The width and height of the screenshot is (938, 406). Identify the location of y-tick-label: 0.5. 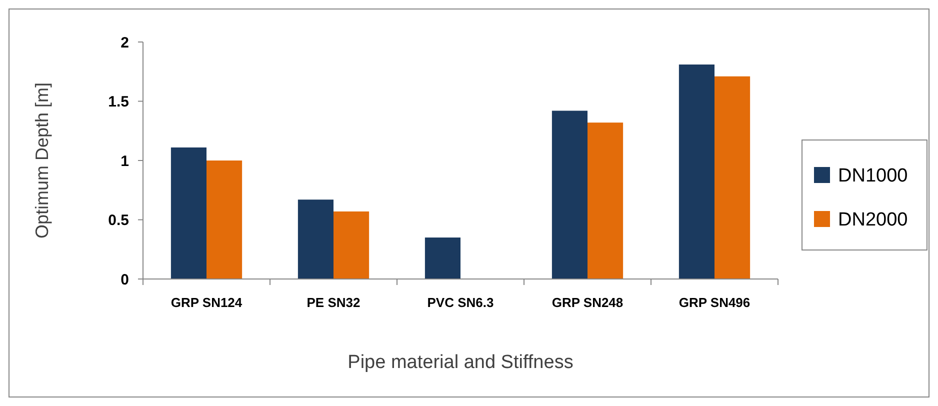
(118, 220).